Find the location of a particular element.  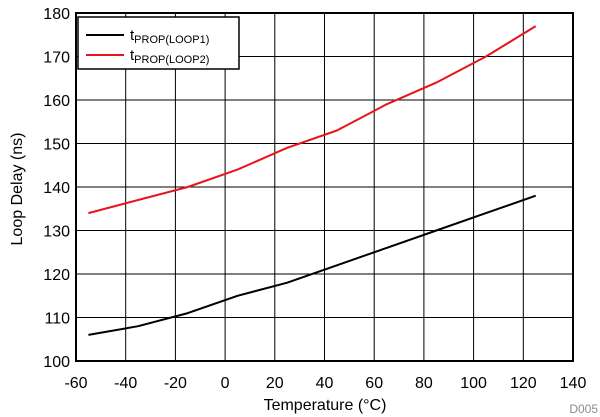

x-tick-label: 60 is located at coordinates (374, 383).